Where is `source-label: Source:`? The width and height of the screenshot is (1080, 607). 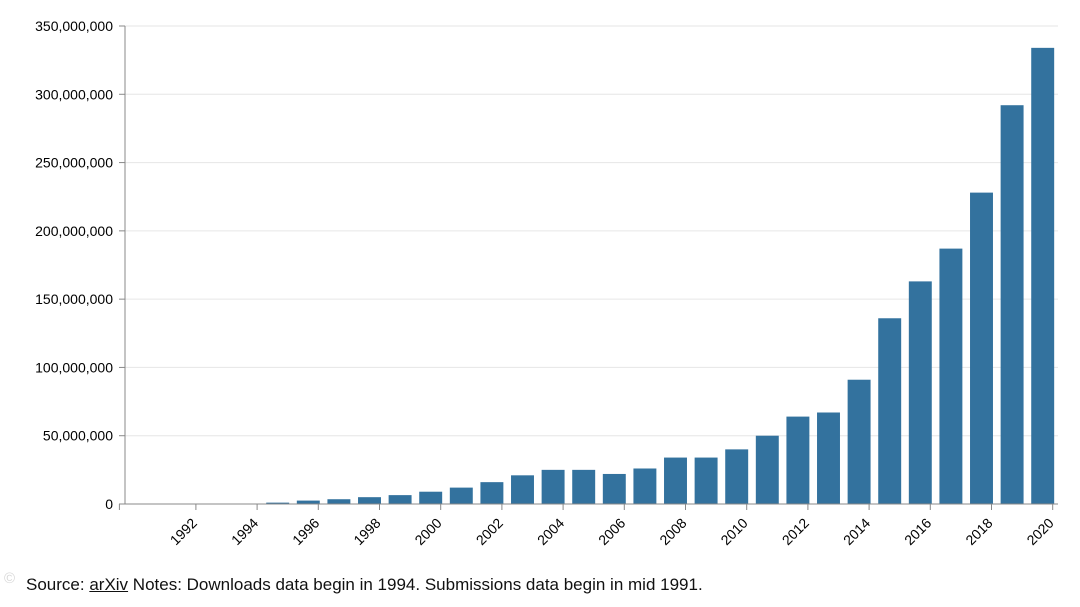
source-label: Source: is located at coordinates (55, 584).